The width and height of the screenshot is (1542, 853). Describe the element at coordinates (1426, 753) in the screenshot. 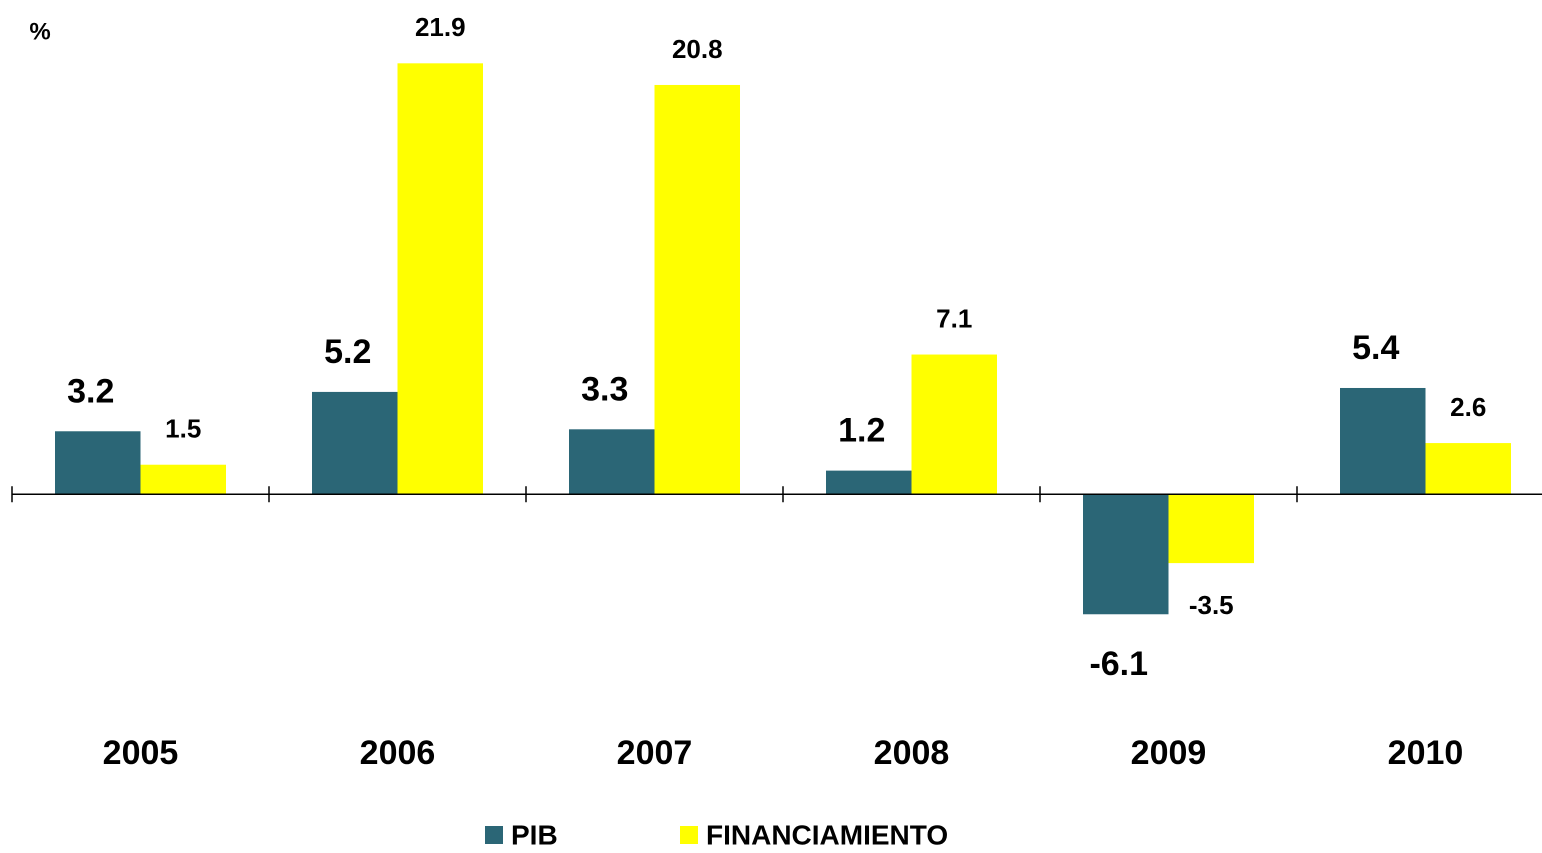

I see `x-tick-label: 2010` at that location.